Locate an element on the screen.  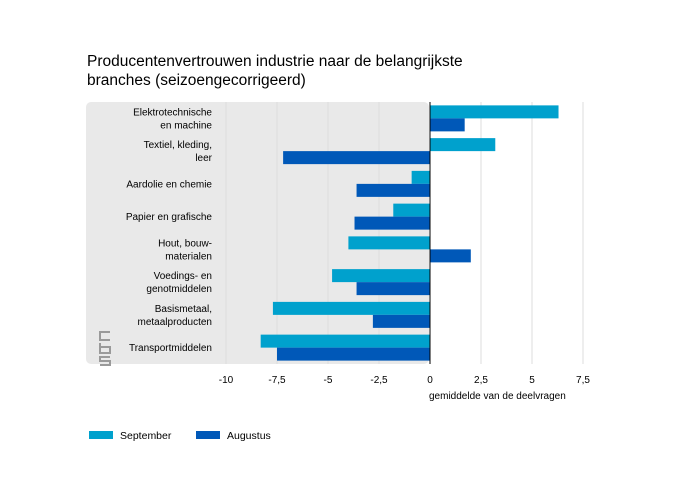
category-label: materialen is located at coordinates (188, 256).